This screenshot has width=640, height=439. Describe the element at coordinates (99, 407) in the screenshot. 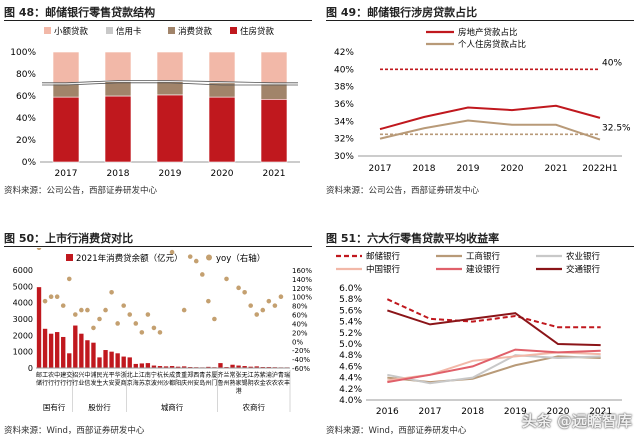

I see `group-label: 股份行` at that location.